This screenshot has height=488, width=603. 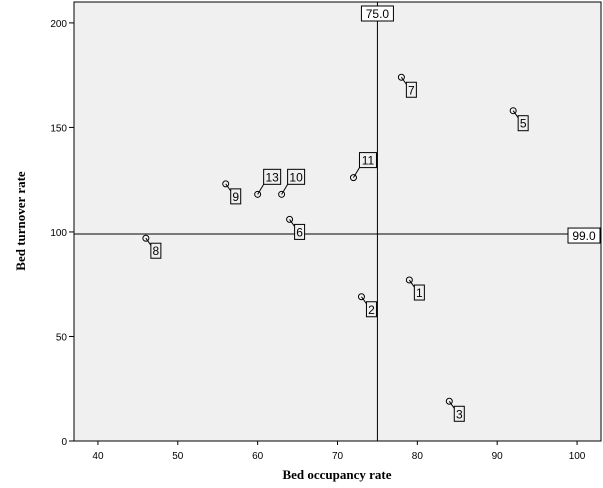 What do you see at coordinates (58, 128) in the screenshot?
I see `y-tick-label: 150` at bounding box center [58, 128].